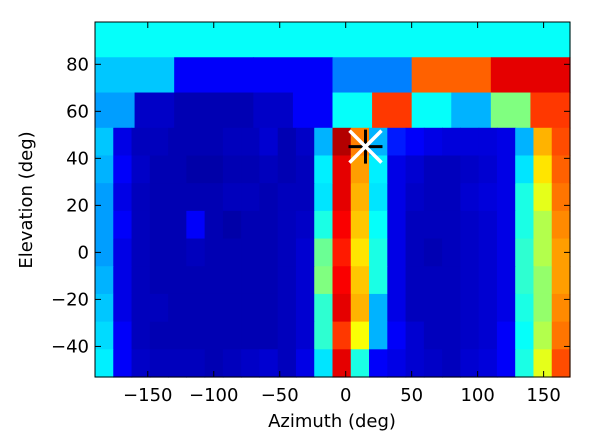  Describe the element at coordinates (70, 299) in the screenshot. I see `y-tick-label: −20` at that location.